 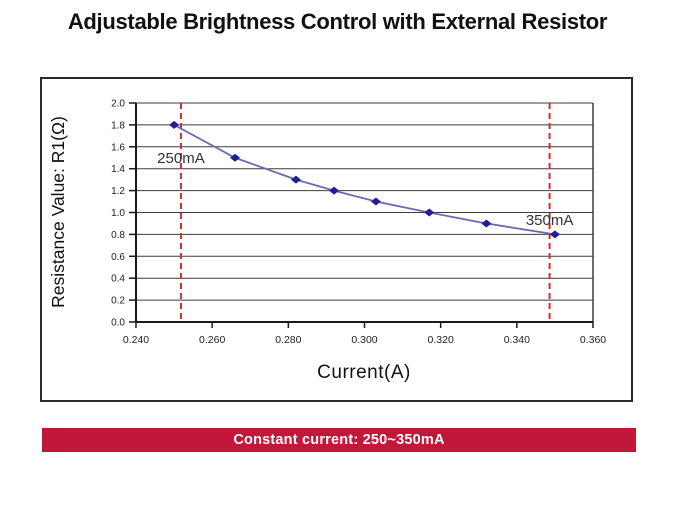 I want to click on y-tick-label: 1.6, so click(x=118, y=147).